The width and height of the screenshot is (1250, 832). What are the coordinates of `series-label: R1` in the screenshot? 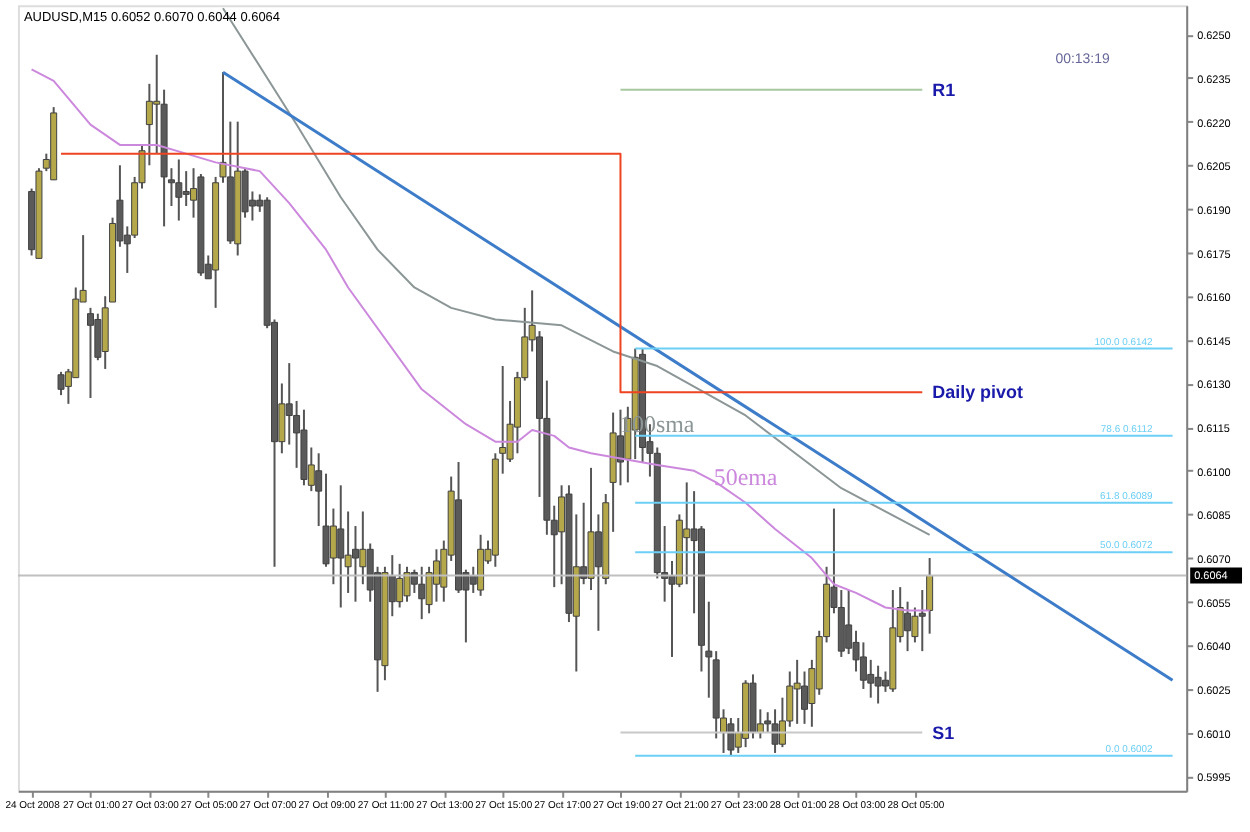 It's located at (944, 89).